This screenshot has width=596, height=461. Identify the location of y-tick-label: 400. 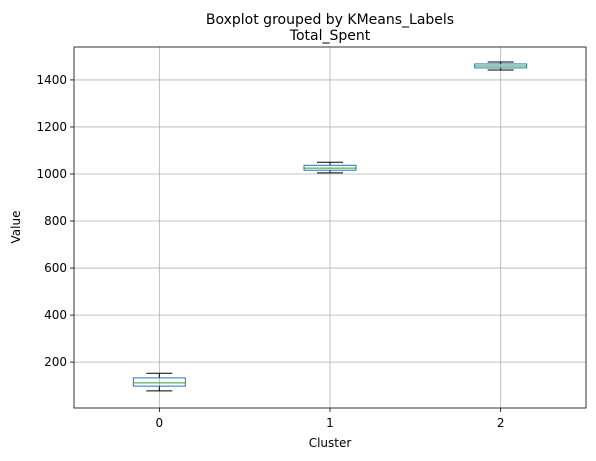
(55, 315).